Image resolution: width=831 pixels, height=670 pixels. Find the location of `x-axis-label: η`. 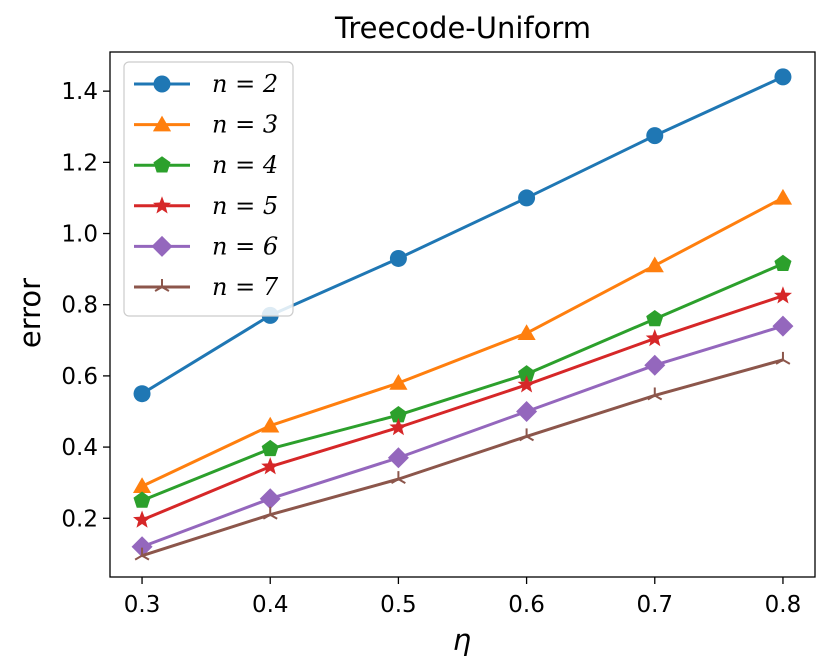

x-axis-label: η is located at coordinates (462, 640).